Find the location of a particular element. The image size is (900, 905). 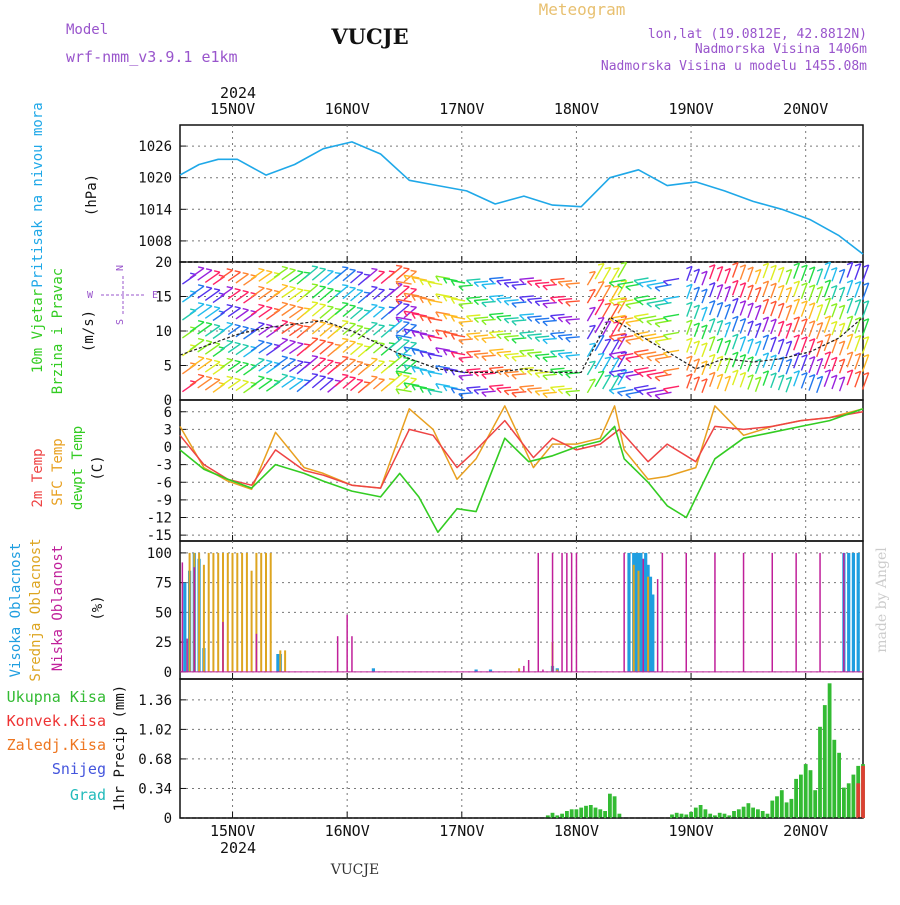

wind-ytick-label: 15 is located at coordinates (163, 298).